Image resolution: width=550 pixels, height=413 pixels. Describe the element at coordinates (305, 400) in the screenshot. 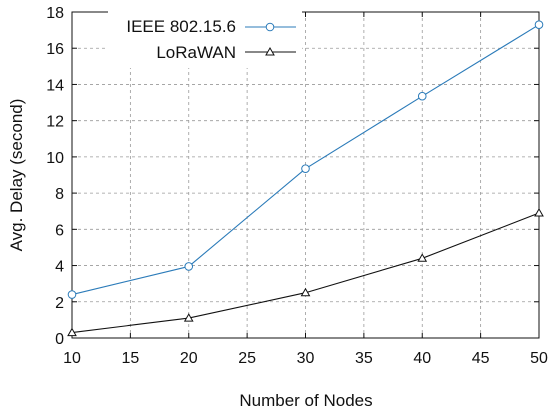

I see `x-axis-title: Number of Nodes` at that location.